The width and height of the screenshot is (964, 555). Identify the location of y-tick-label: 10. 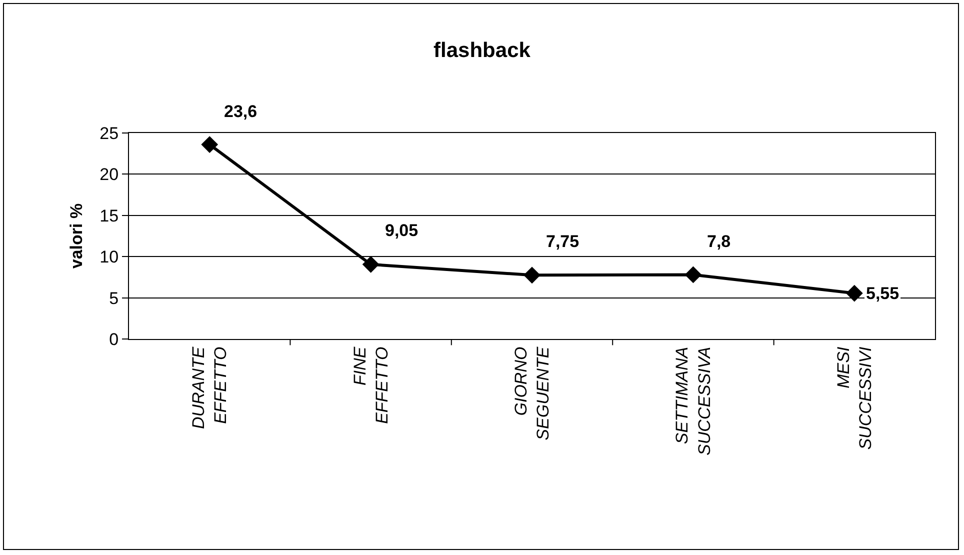
(109, 257).